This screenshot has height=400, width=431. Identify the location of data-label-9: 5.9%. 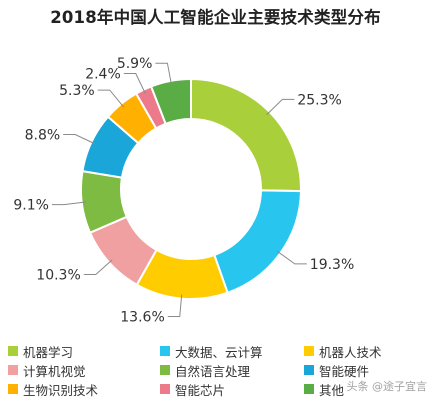
(135, 64).